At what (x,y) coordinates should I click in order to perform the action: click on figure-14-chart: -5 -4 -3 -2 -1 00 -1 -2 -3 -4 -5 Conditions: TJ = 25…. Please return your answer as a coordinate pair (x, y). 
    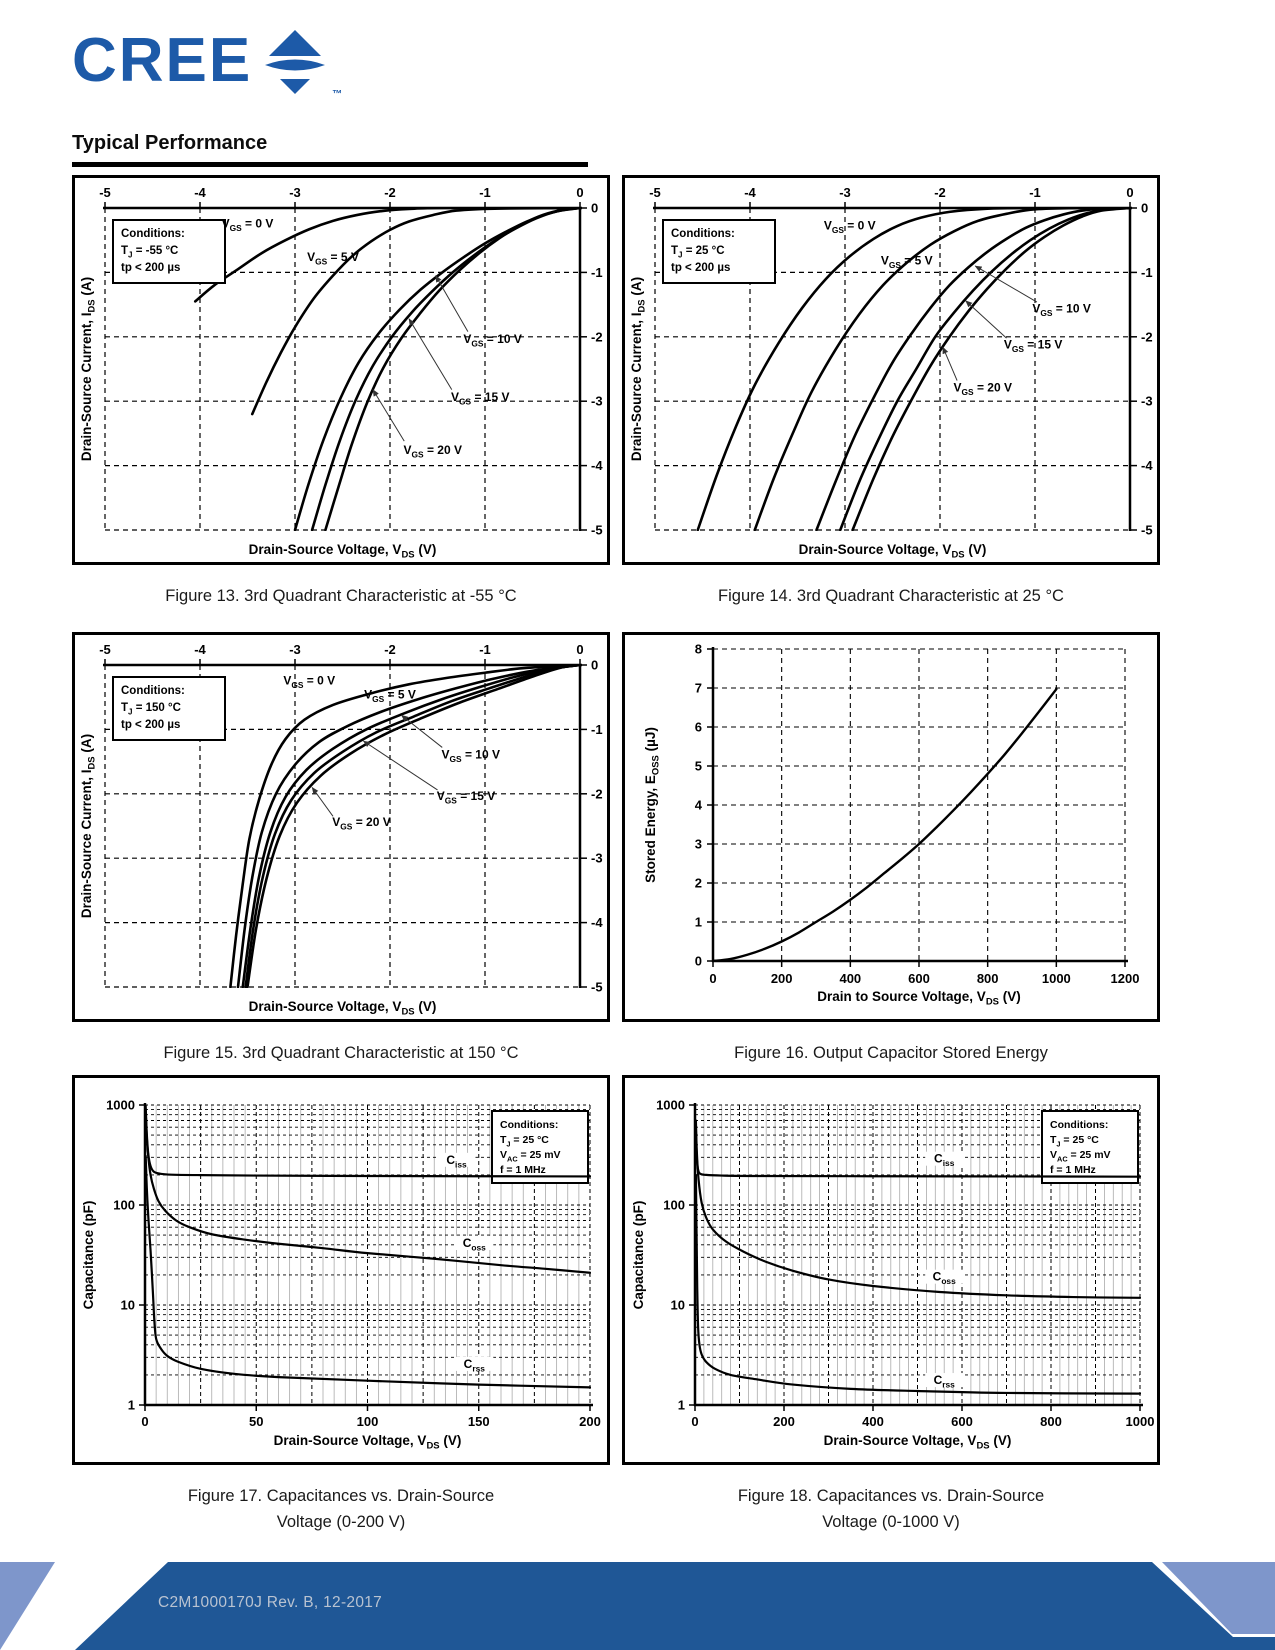
    Looking at the image, I should click on (891, 373).